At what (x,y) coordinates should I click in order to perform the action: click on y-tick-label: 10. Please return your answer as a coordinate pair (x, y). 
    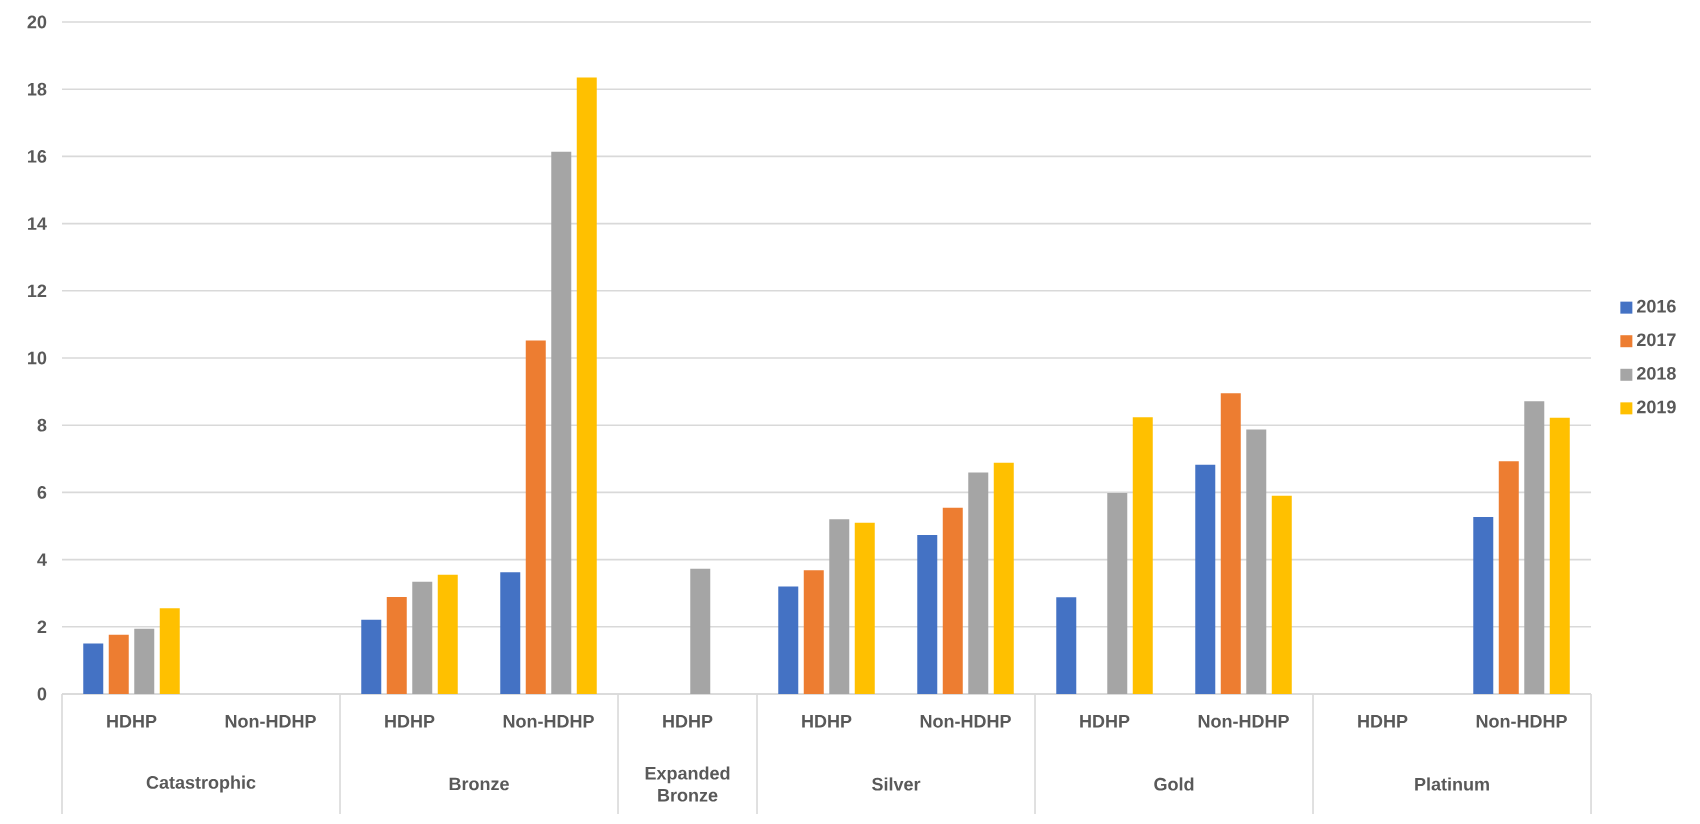
    Looking at the image, I should click on (37, 358).